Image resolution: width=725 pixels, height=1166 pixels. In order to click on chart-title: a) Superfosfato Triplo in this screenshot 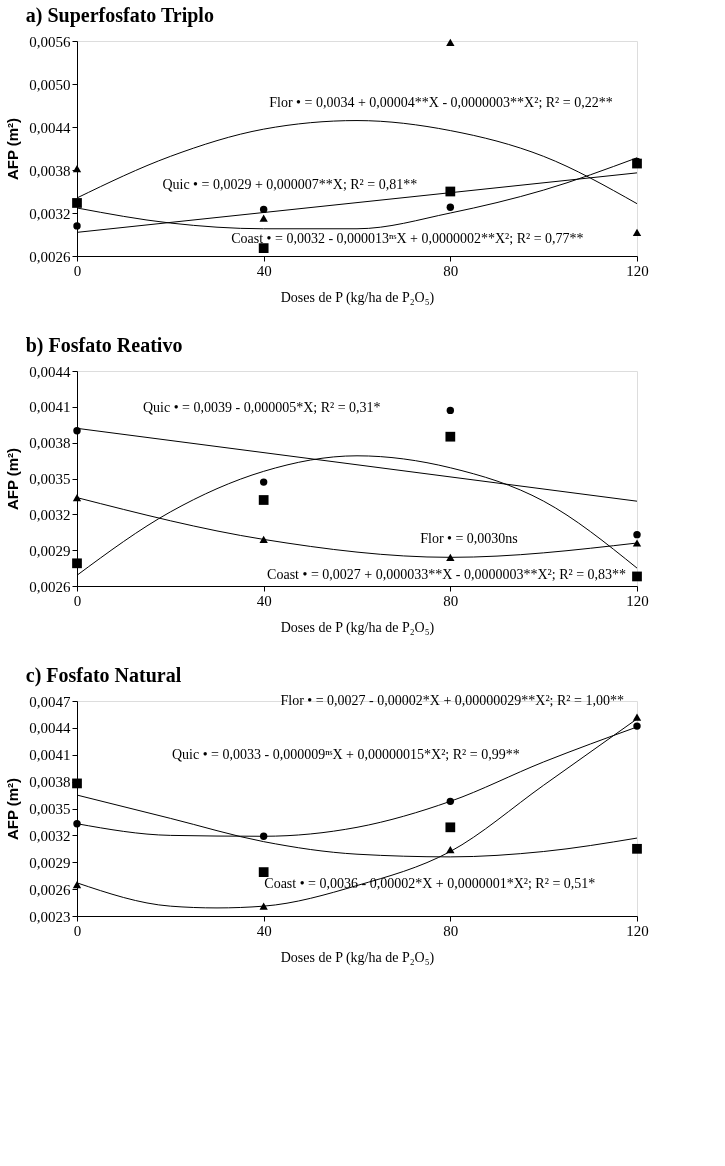, I will do `click(119, 15)`.